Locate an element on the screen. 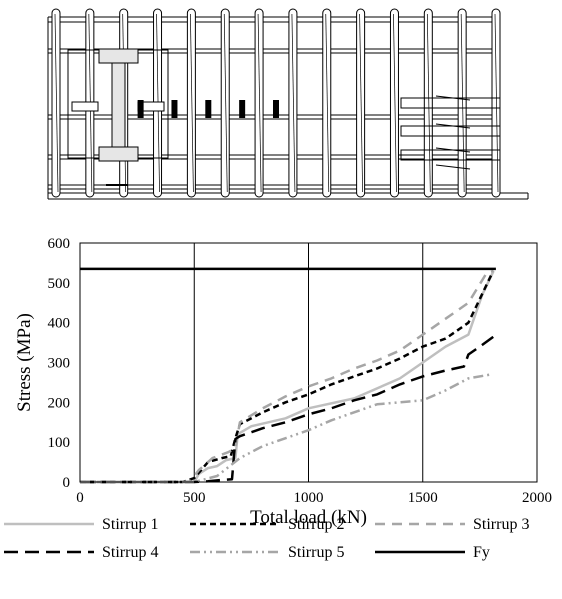 The image size is (562, 599). legend-label-3: Stirrup 3 is located at coordinates (501, 524).